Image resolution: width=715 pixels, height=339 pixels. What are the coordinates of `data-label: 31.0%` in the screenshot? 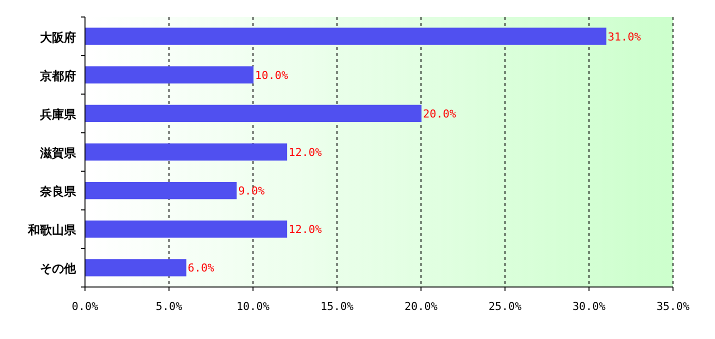 It's located at (625, 37).